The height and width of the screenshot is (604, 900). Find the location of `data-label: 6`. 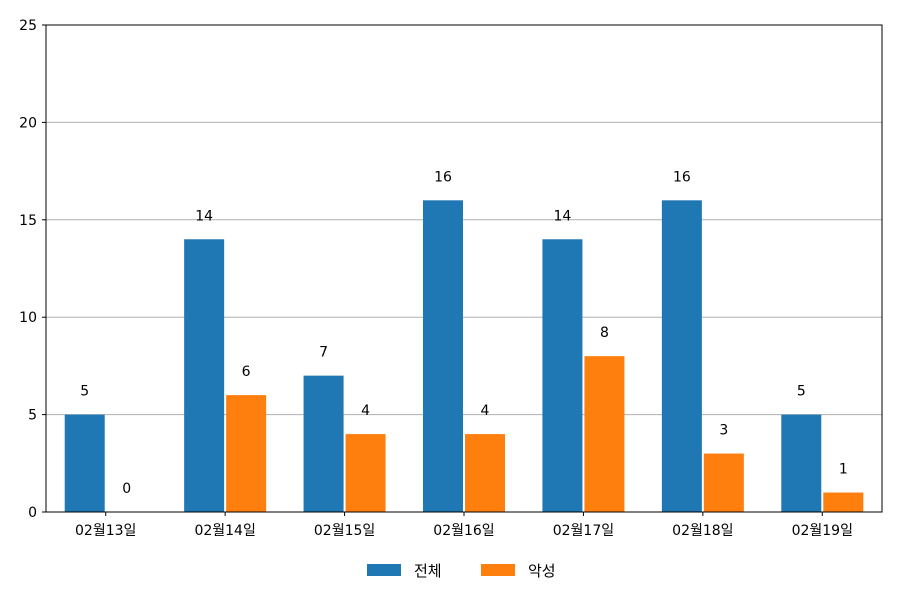

data-label: 6 is located at coordinates (246, 372).